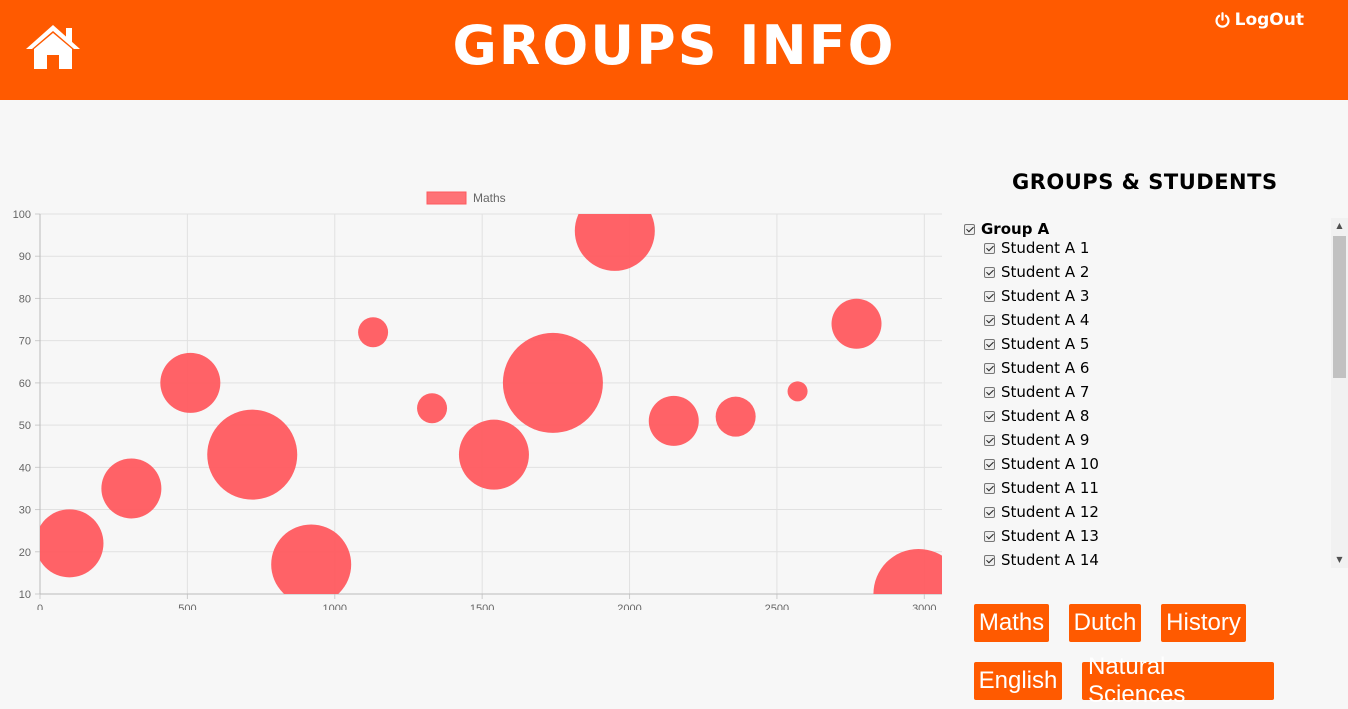 The width and height of the screenshot is (1348, 709). Describe the element at coordinates (924, 606) in the screenshot. I see `x-tick-label: 3000` at that location.